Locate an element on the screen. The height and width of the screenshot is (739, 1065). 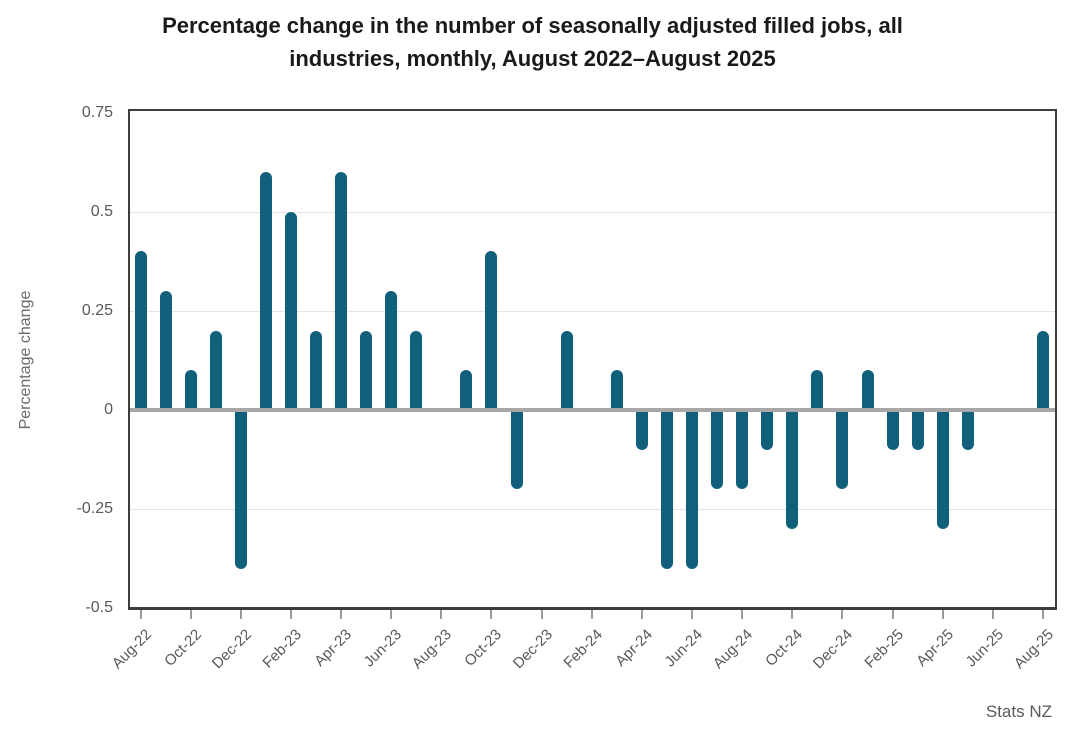
x-tick-label: Aug-25 is located at coordinates (1034, 649).